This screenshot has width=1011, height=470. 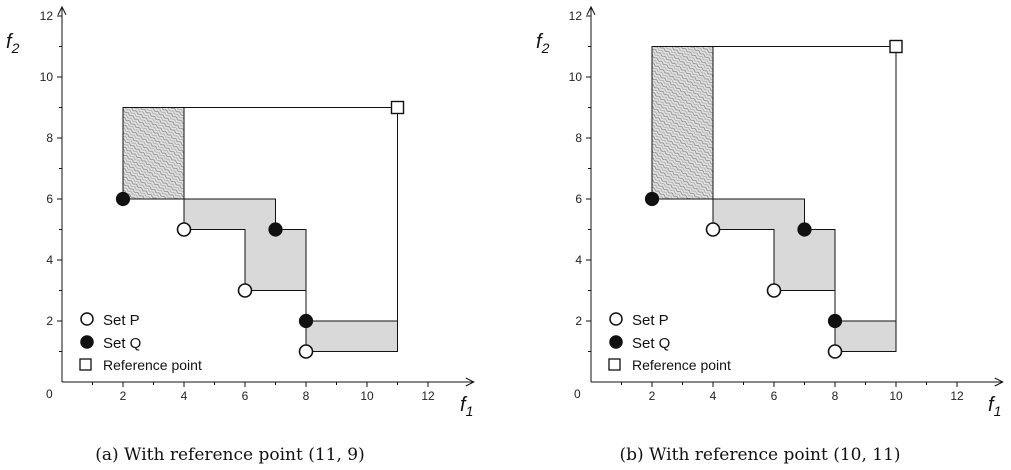 What do you see at coordinates (230, 455) in the screenshot?
I see `caption: (a) With reference point (11, 9)` at bounding box center [230, 455].